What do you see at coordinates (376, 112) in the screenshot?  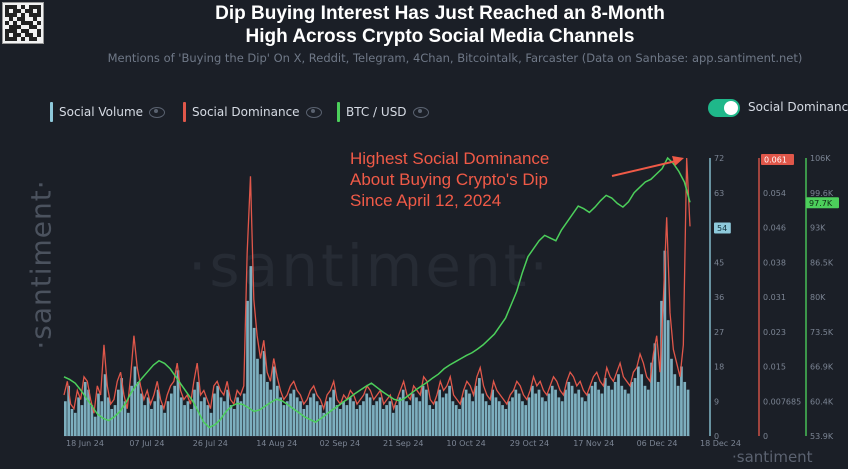 I see `legend-label-btc-usd: BTC / USD` at bounding box center [376, 112].